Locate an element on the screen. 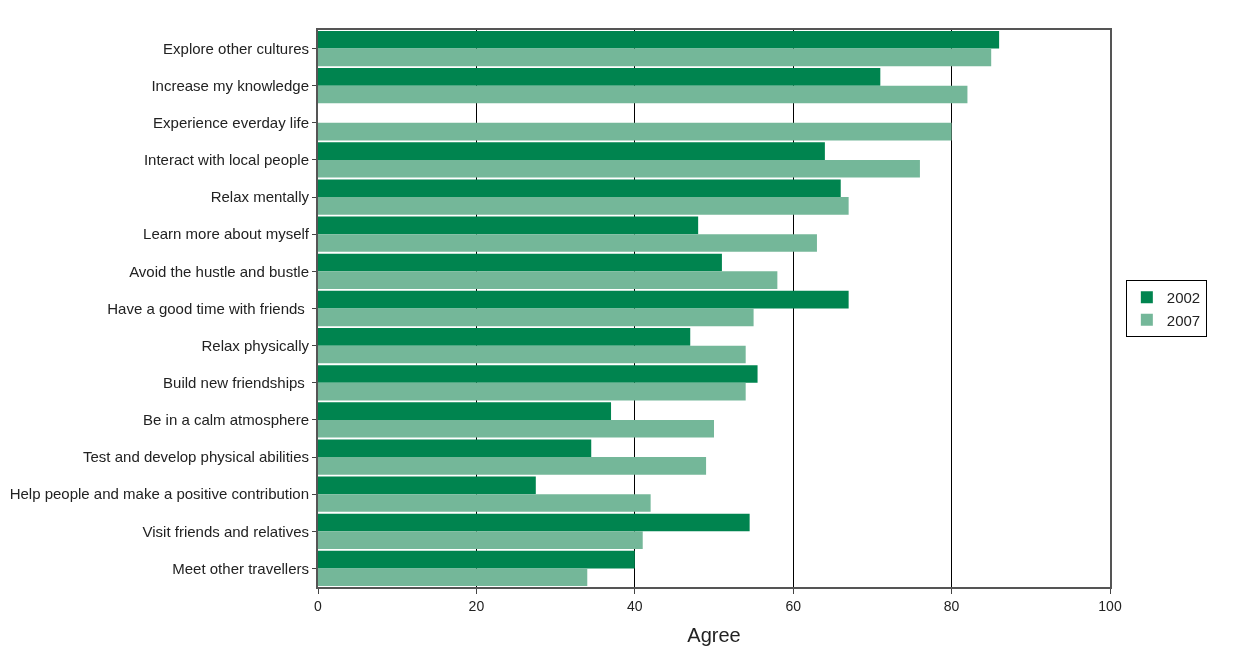 This screenshot has height=653, width=1250. y-tick-label: Learn more about myself is located at coordinates (226, 234).